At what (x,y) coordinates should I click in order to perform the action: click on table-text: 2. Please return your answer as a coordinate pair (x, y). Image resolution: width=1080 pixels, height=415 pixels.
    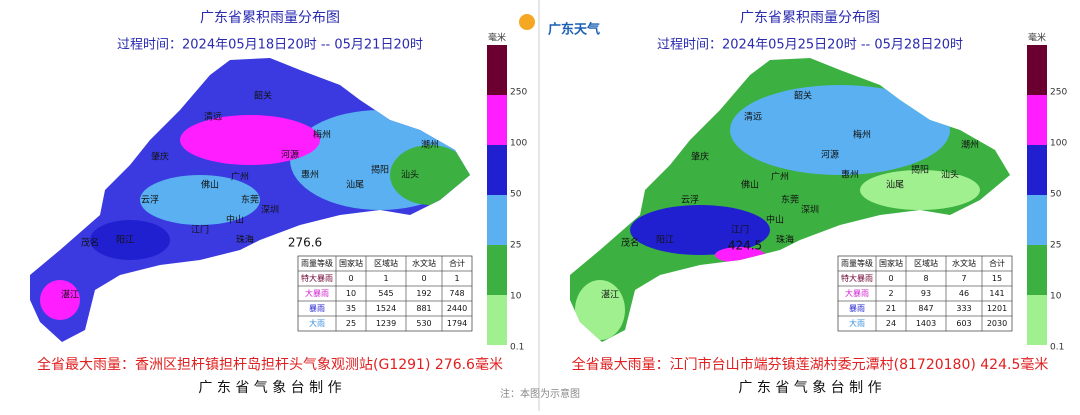
    Looking at the image, I should click on (890, 293).